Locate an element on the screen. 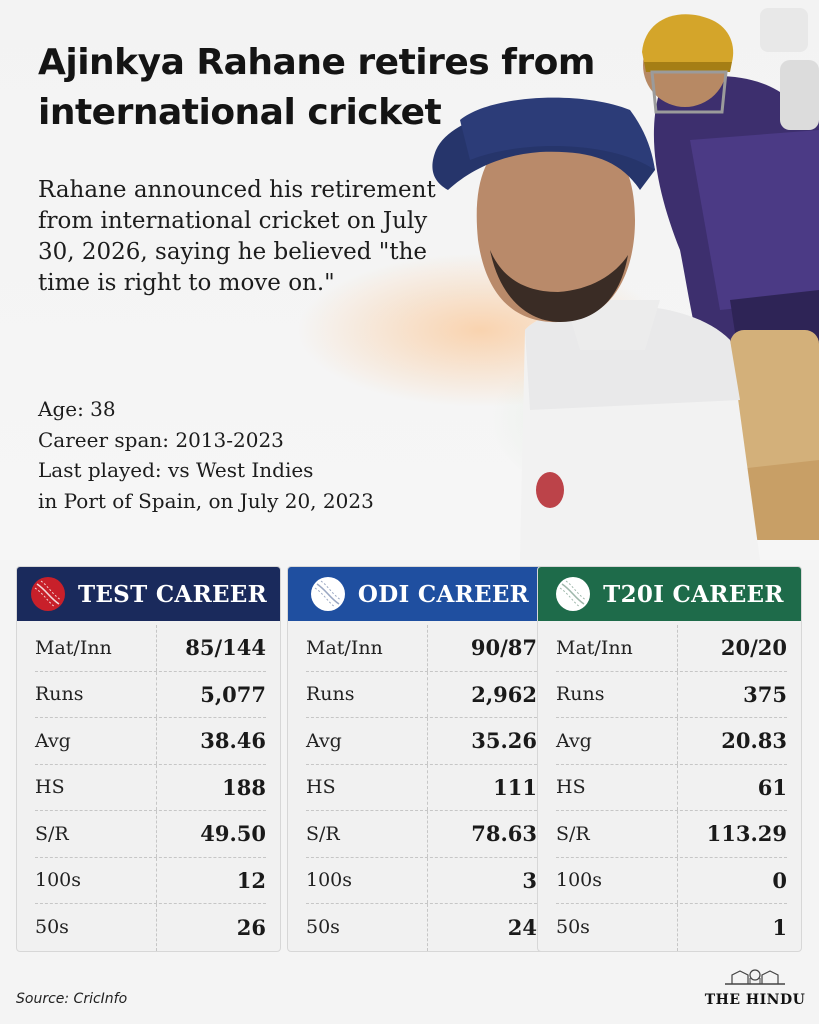 Image resolution: width=819 pixels, height=1024 pixels. career-span-fact: Career span: 2013-2023 is located at coordinates (161, 439).